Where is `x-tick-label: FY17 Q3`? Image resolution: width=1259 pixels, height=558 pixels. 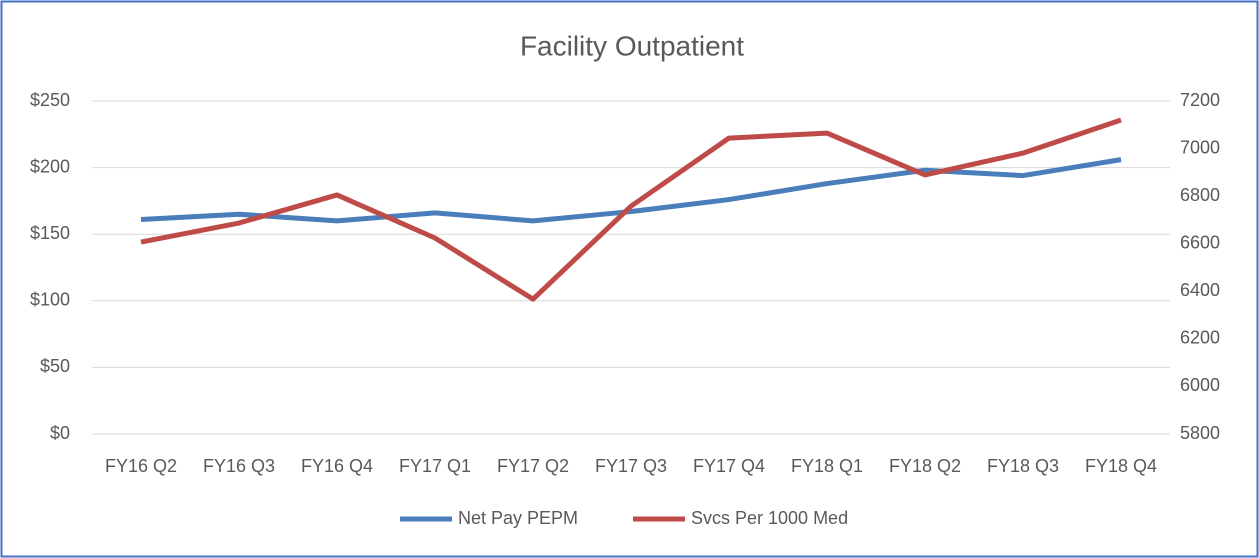
x-tick-label: FY17 Q3 is located at coordinates (631, 466).